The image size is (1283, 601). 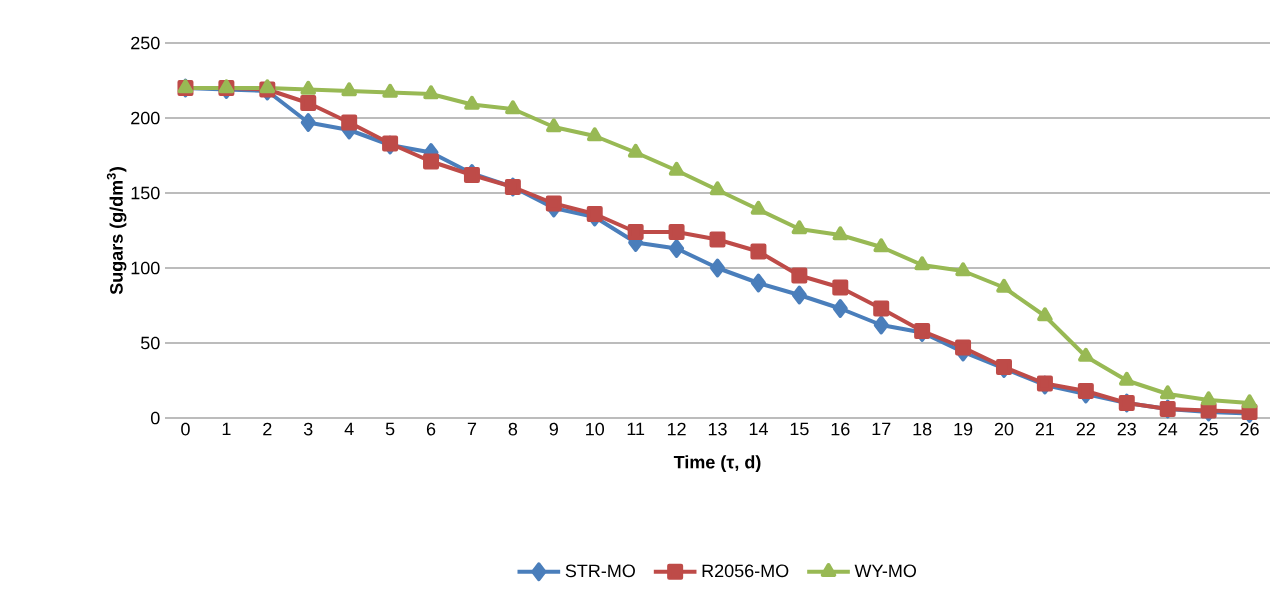 What do you see at coordinates (1249, 429) in the screenshot?
I see `x-tick-label: 26` at bounding box center [1249, 429].